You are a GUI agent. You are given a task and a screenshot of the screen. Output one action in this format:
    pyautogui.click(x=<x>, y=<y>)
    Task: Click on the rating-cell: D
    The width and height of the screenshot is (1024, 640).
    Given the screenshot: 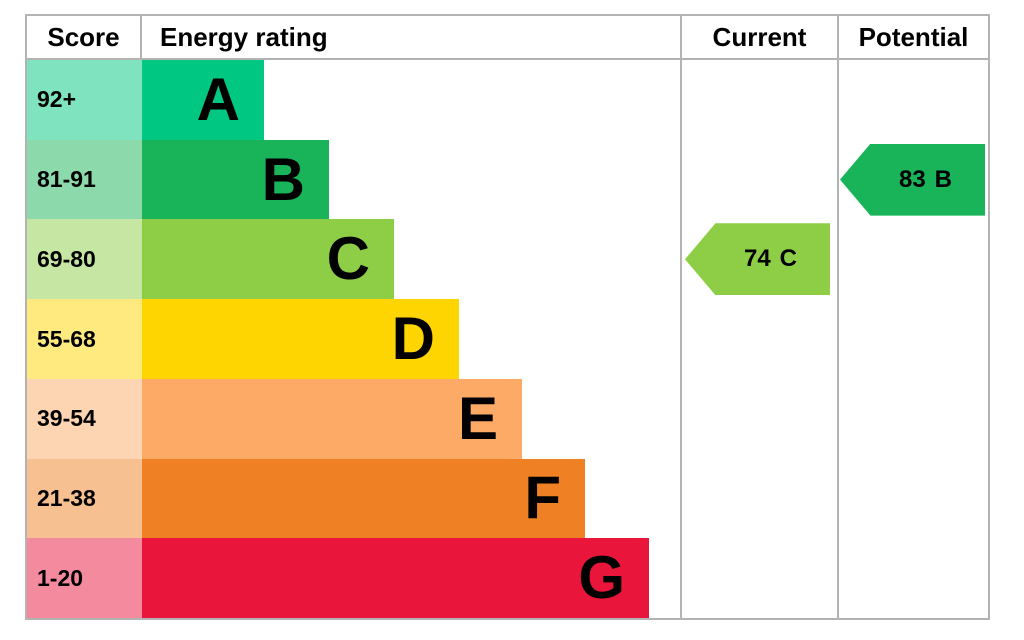 What is the action you would take?
    pyautogui.click(x=411, y=339)
    